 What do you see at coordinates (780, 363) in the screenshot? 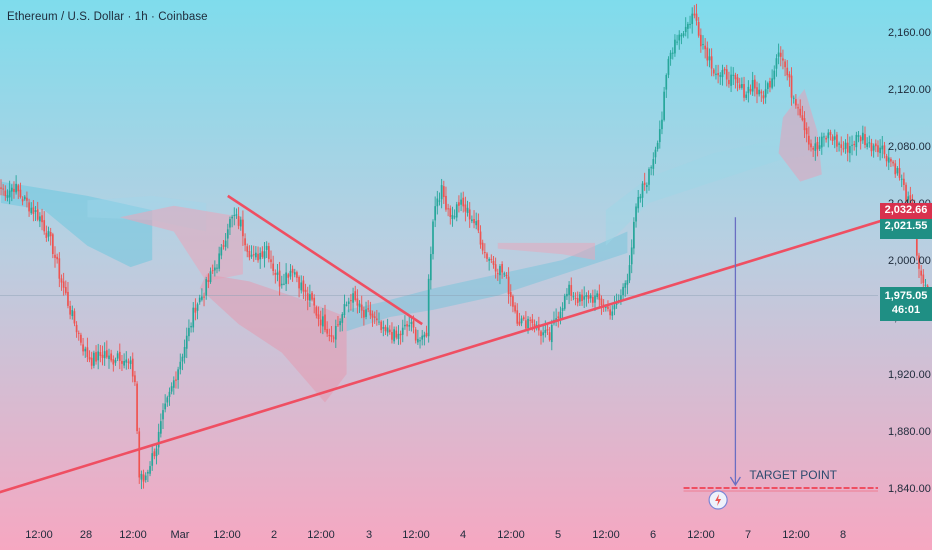
I see `annotations-layer: TARGET POINT` at bounding box center [780, 363].